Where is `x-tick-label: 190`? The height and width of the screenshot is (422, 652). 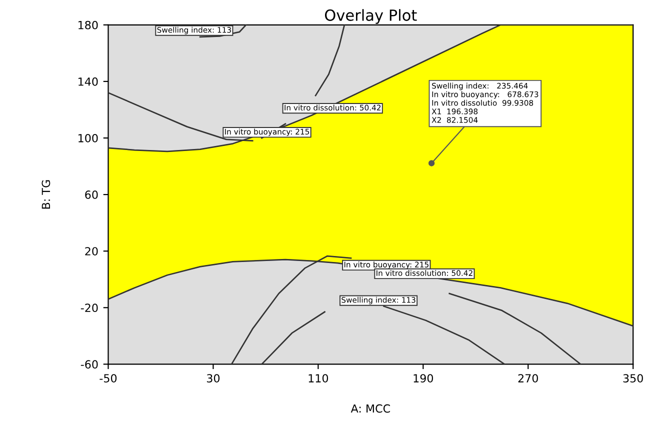
x-tick-label: 190 is located at coordinates (424, 378).